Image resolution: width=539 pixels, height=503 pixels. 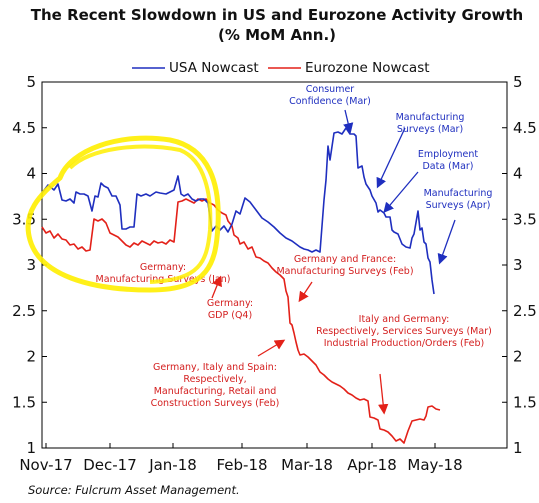 What do you see at coordinates (277, 35) in the screenshot?
I see `chart-title-line-2: (% MoM Ann.)` at bounding box center [277, 35].